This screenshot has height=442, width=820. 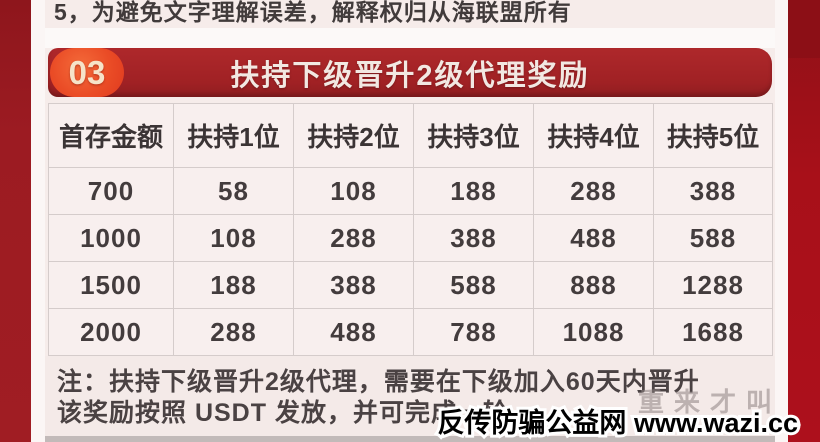 What do you see at coordinates (233, 135) in the screenshot?
I see `col-header: 扶持1位` at bounding box center [233, 135].